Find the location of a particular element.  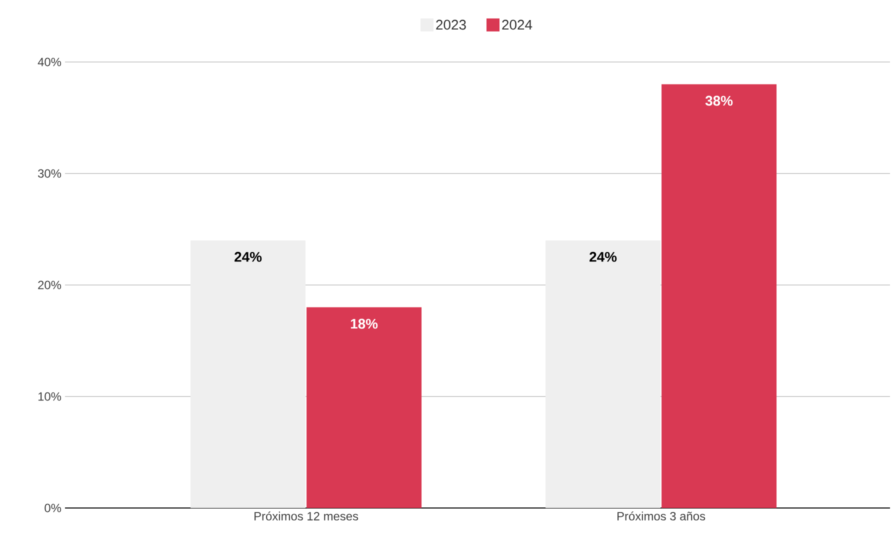

y-tick-label: 20% is located at coordinates (50, 285).